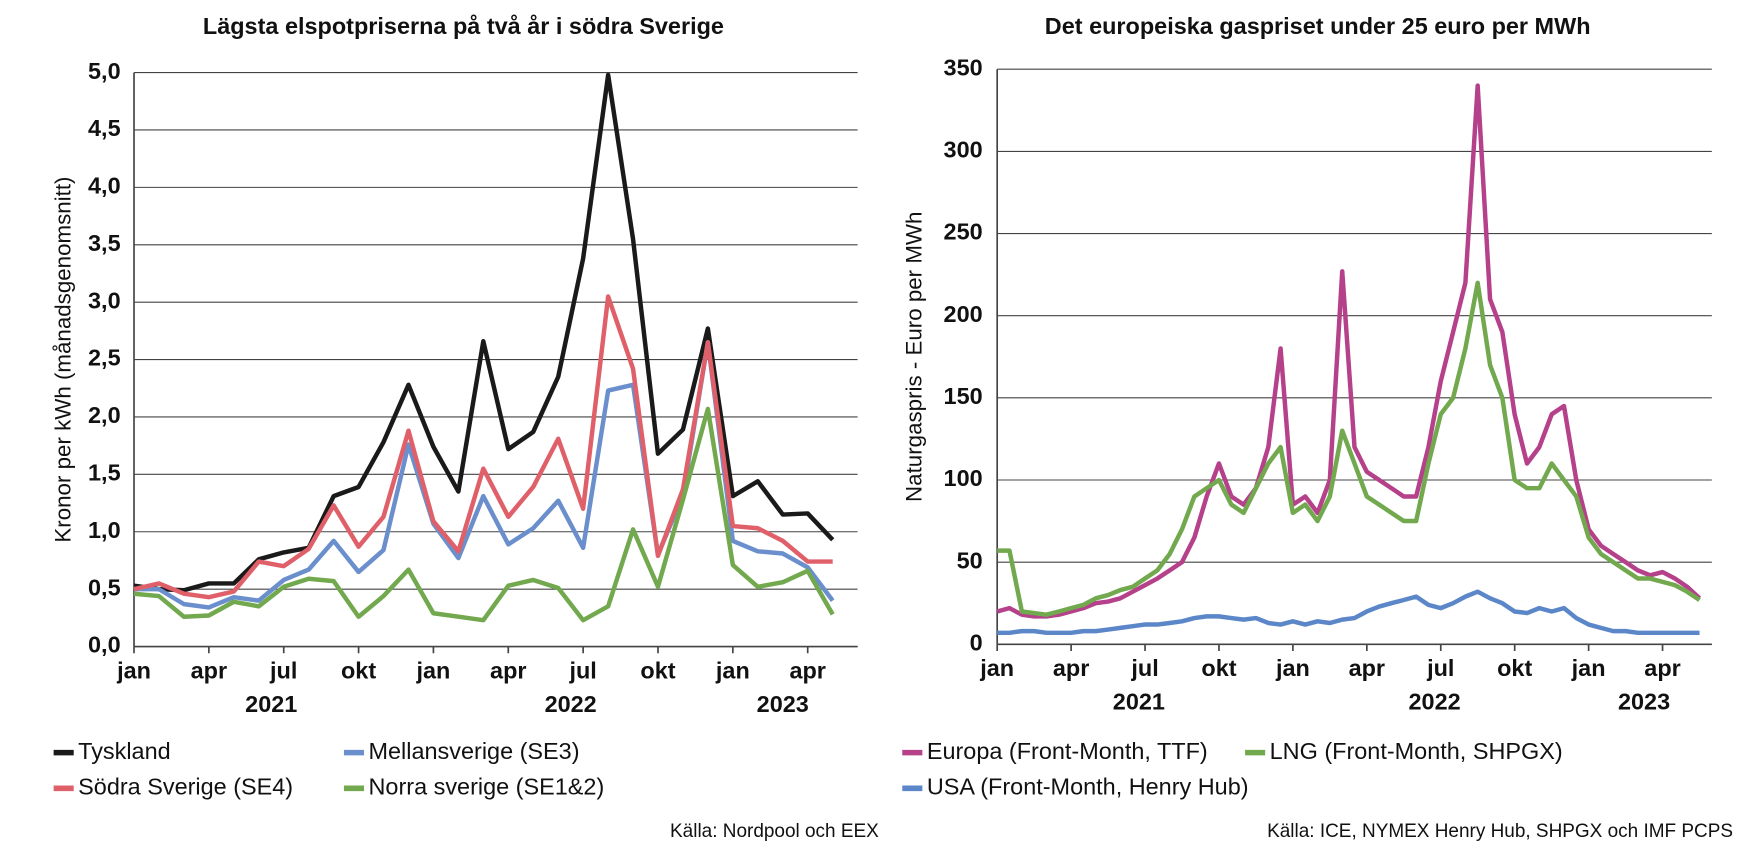 The image size is (1742, 857). What do you see at coordinates (104, 587) in the screenshot?
I see `y-tick-label: 0,5` at bounding box center [104, 587].